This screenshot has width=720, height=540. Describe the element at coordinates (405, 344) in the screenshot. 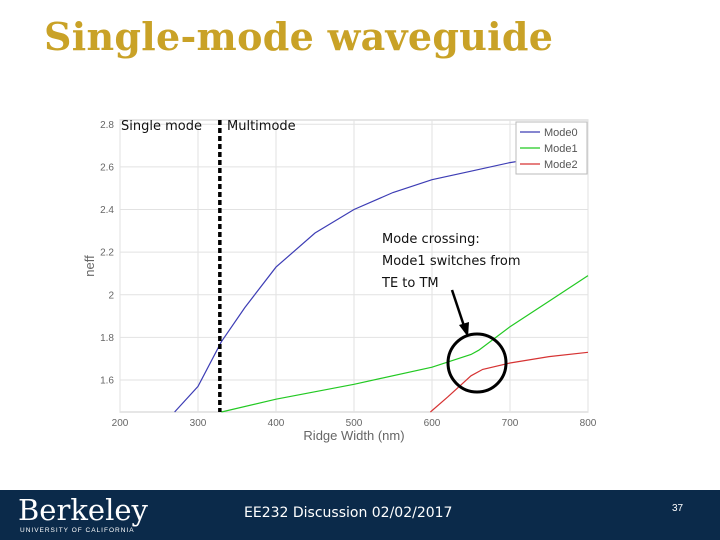

I see `series-line-mode1` at that location.